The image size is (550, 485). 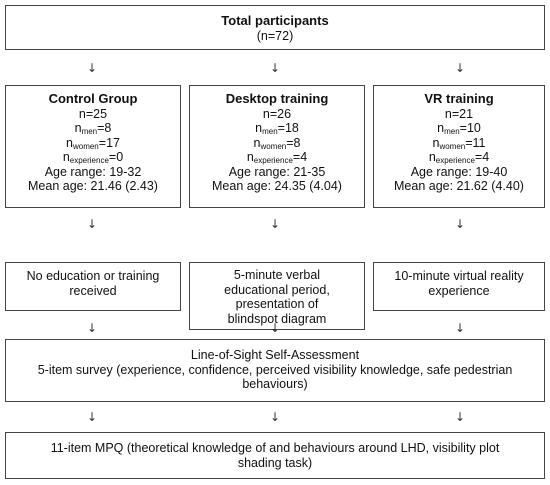 I want to click on intervention-line: No education or training, so click(x=93, y=276).